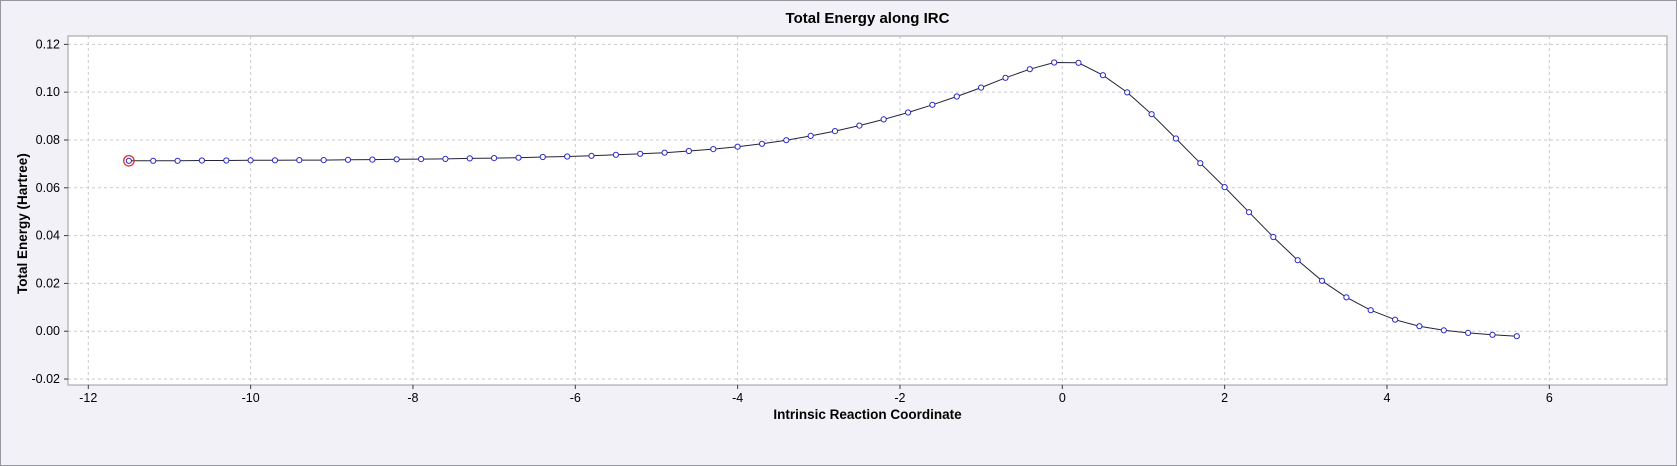 This screenshot has height=466, width=1677. Describe the element at coordinates (48, 188) in the screenshot. I see `y-tick-label: 0.06` at that location.